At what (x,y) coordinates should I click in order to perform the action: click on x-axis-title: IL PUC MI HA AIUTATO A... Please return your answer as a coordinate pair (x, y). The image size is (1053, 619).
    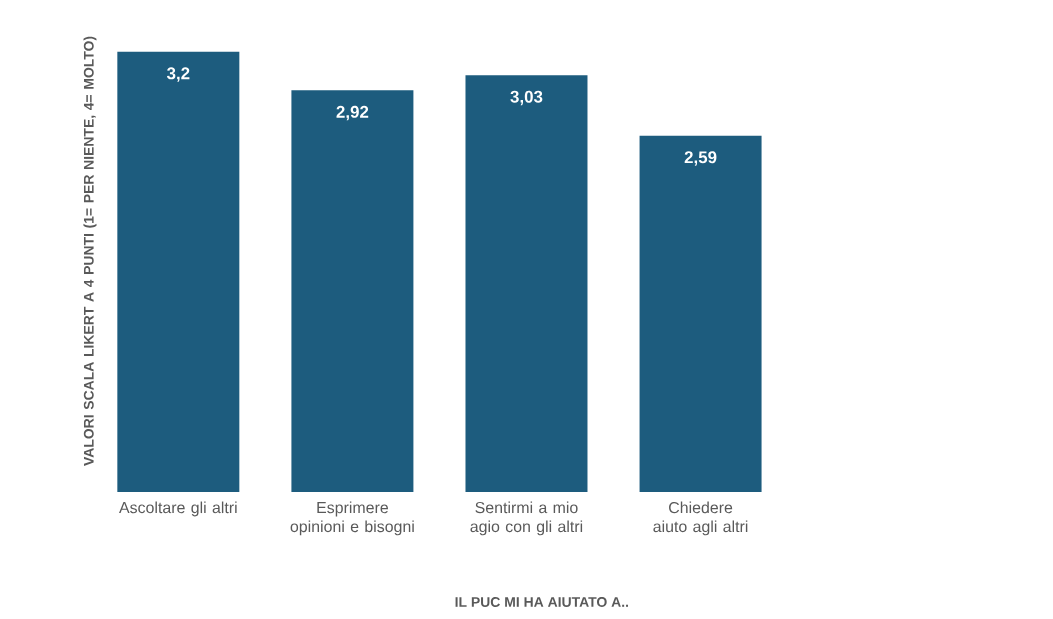
    Looking at the image, I should click on (542, 602).